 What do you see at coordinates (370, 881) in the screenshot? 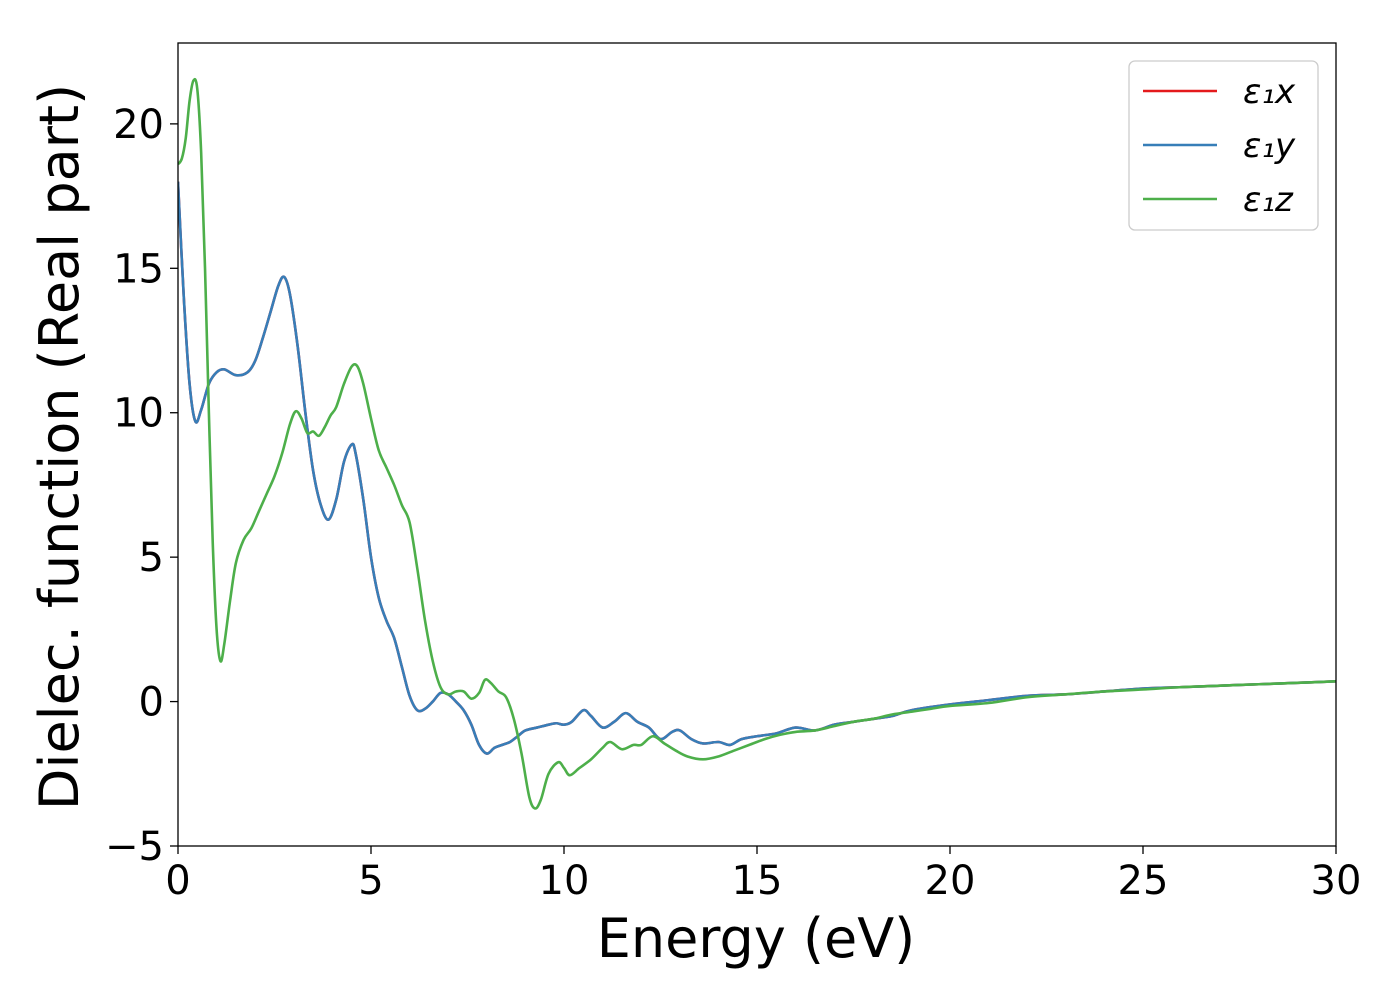
I see `x-tick-label: 5` at bounding box center [370, 881].